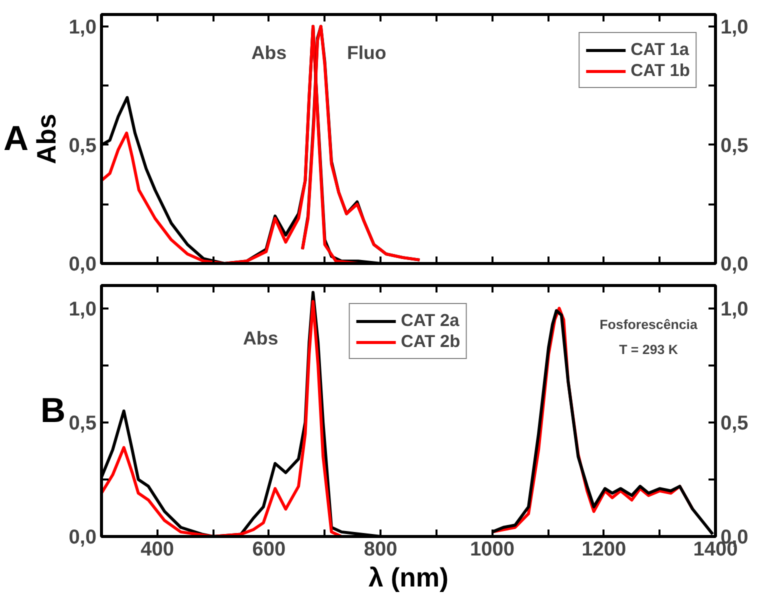 The height and width of the screenshot is (598, 763). What do you see at coordinates (366, 52) in the screenshot?
I see `annotation: Fluo` at bounding box center [366, 52].